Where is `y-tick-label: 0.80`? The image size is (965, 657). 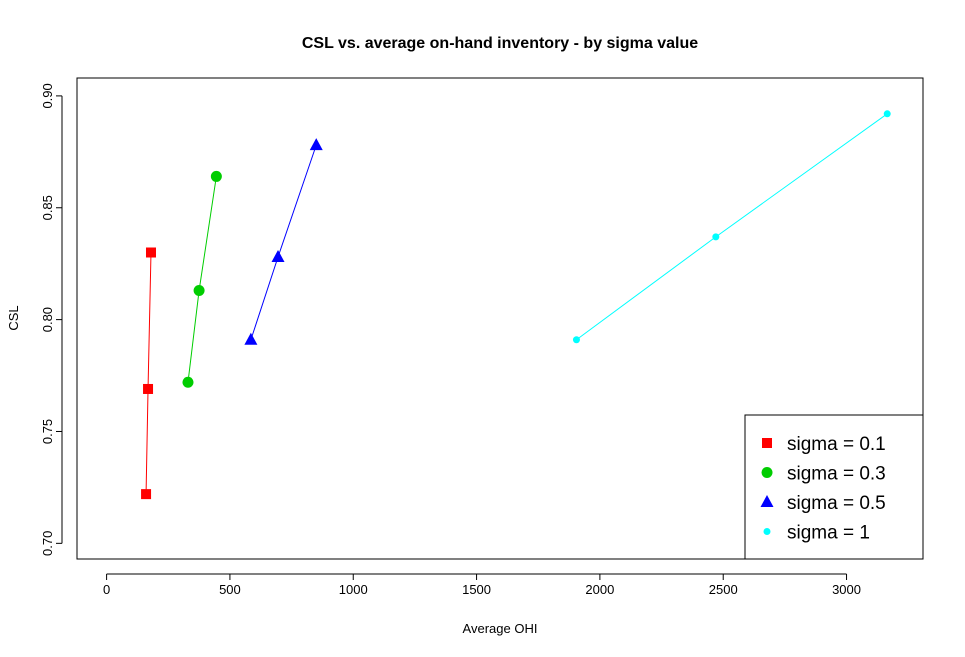 y-tick-label: 0.80 is located at coordinates (47, 319).